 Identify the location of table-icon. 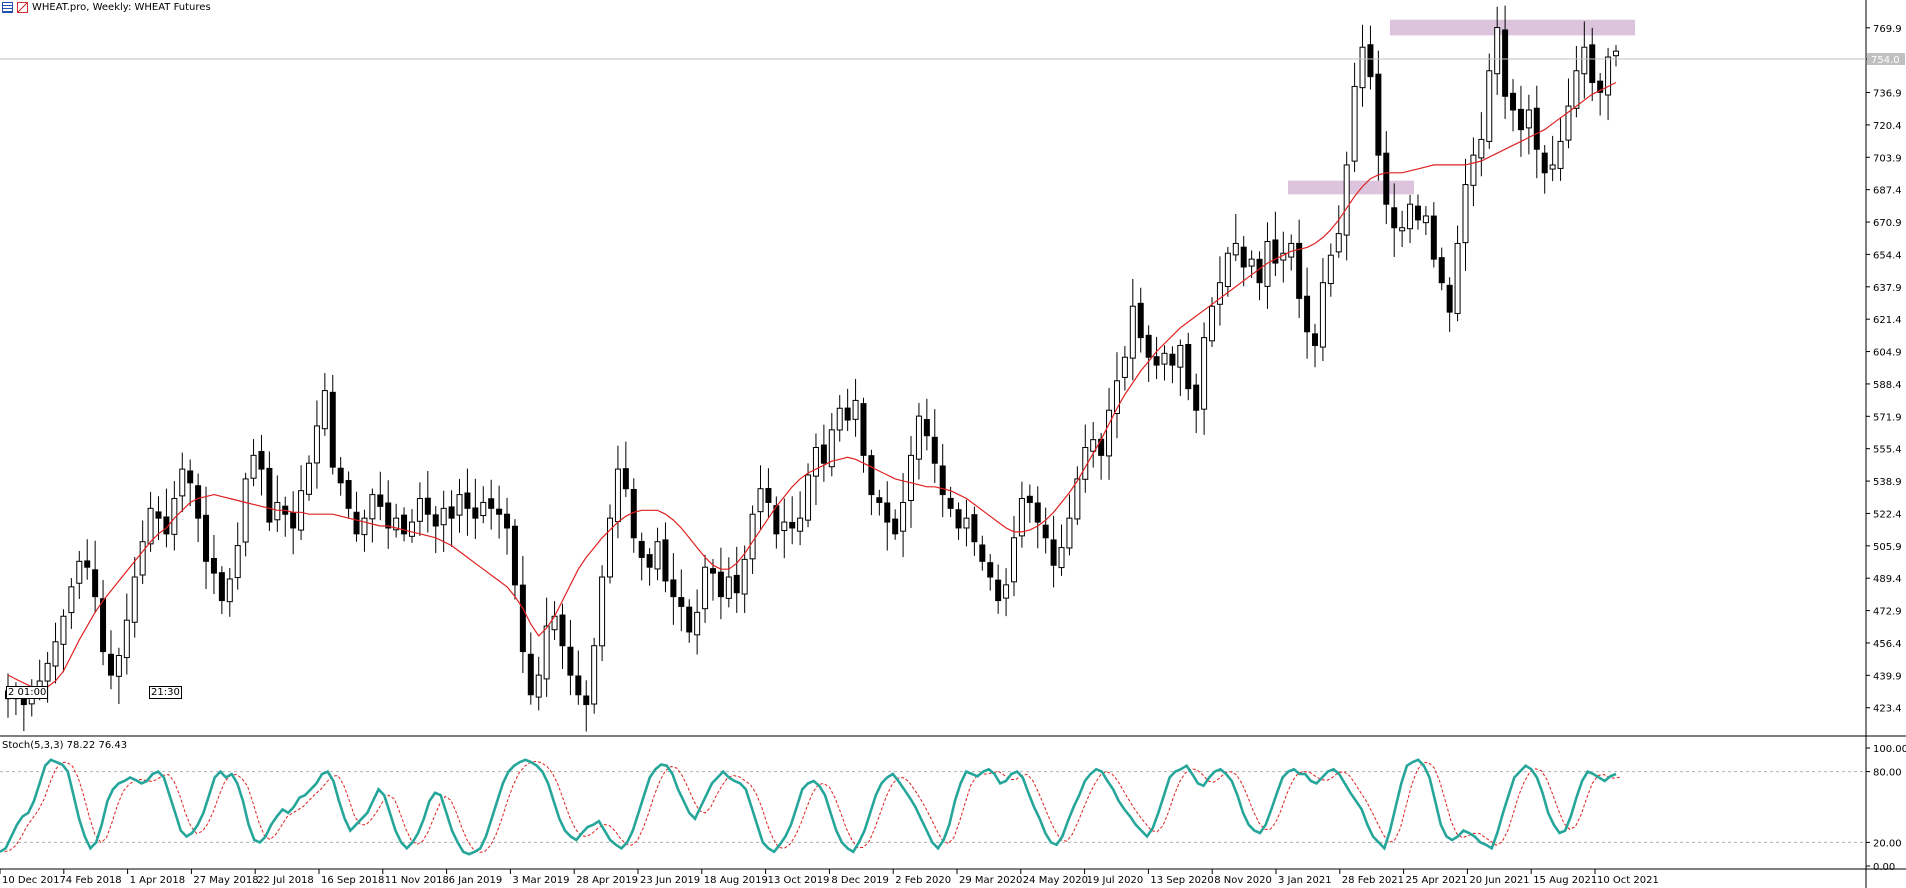
(7, 7).